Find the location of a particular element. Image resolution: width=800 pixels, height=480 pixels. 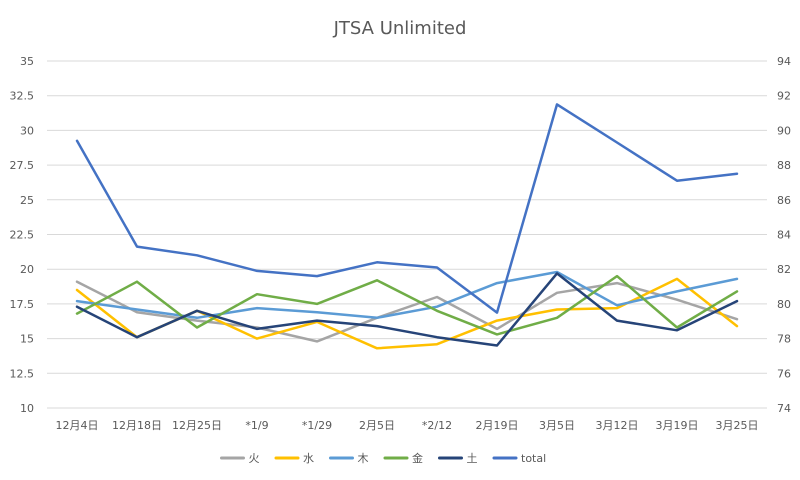

x-tick-label: 2月19日 is located at coordinates (497, 425).